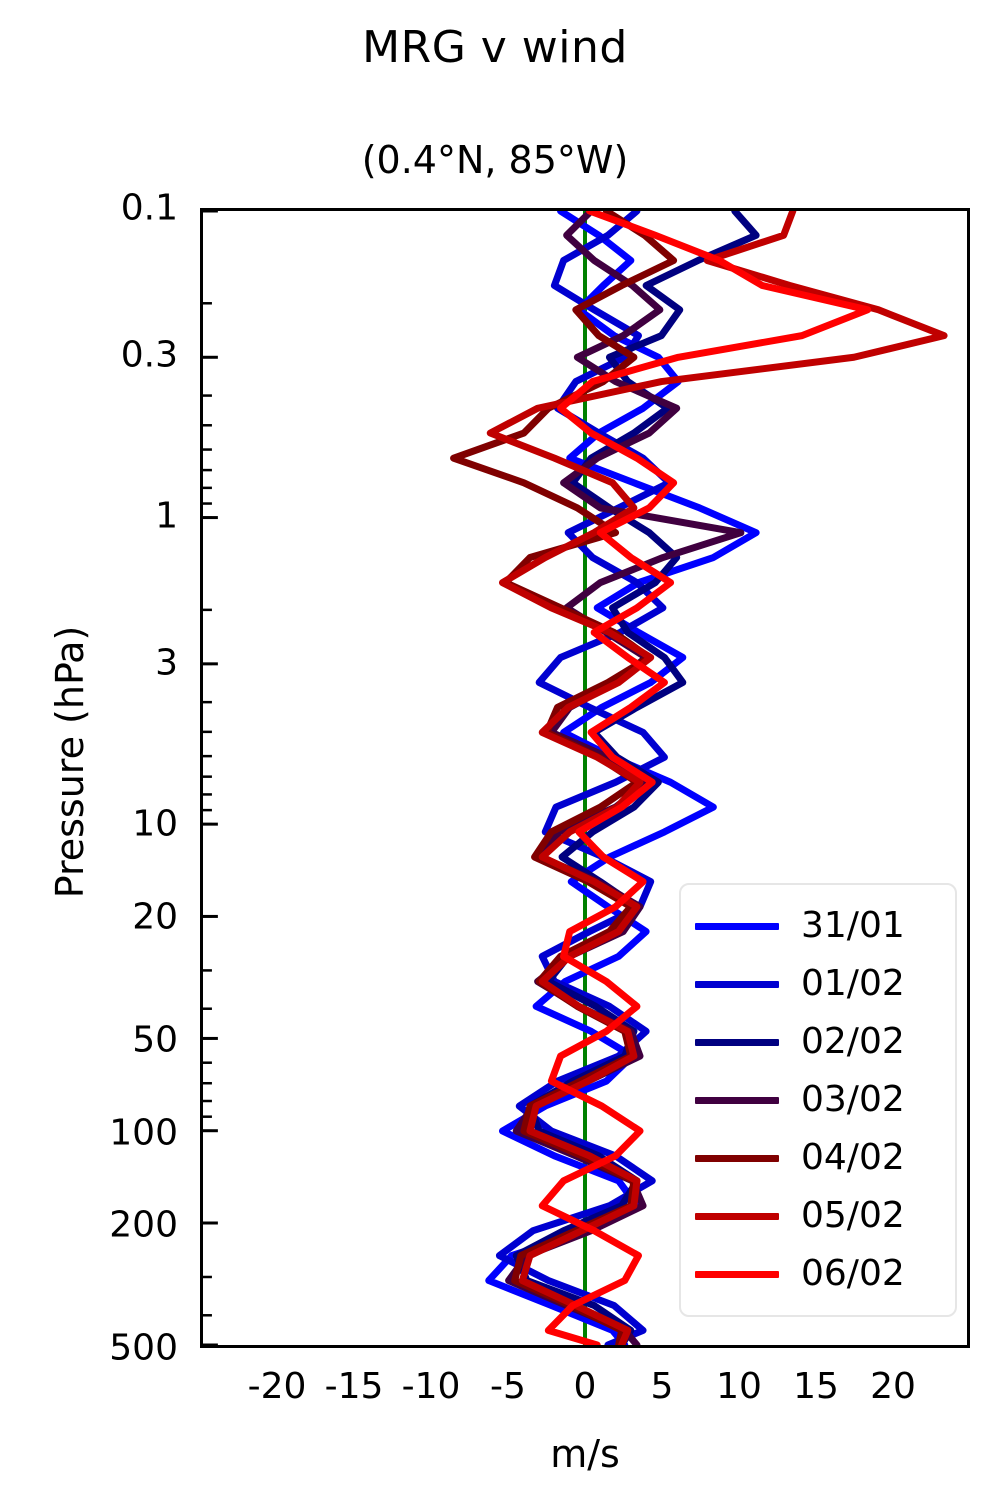  I want to click on y-tick-label: 0.3, so click(149, 355).